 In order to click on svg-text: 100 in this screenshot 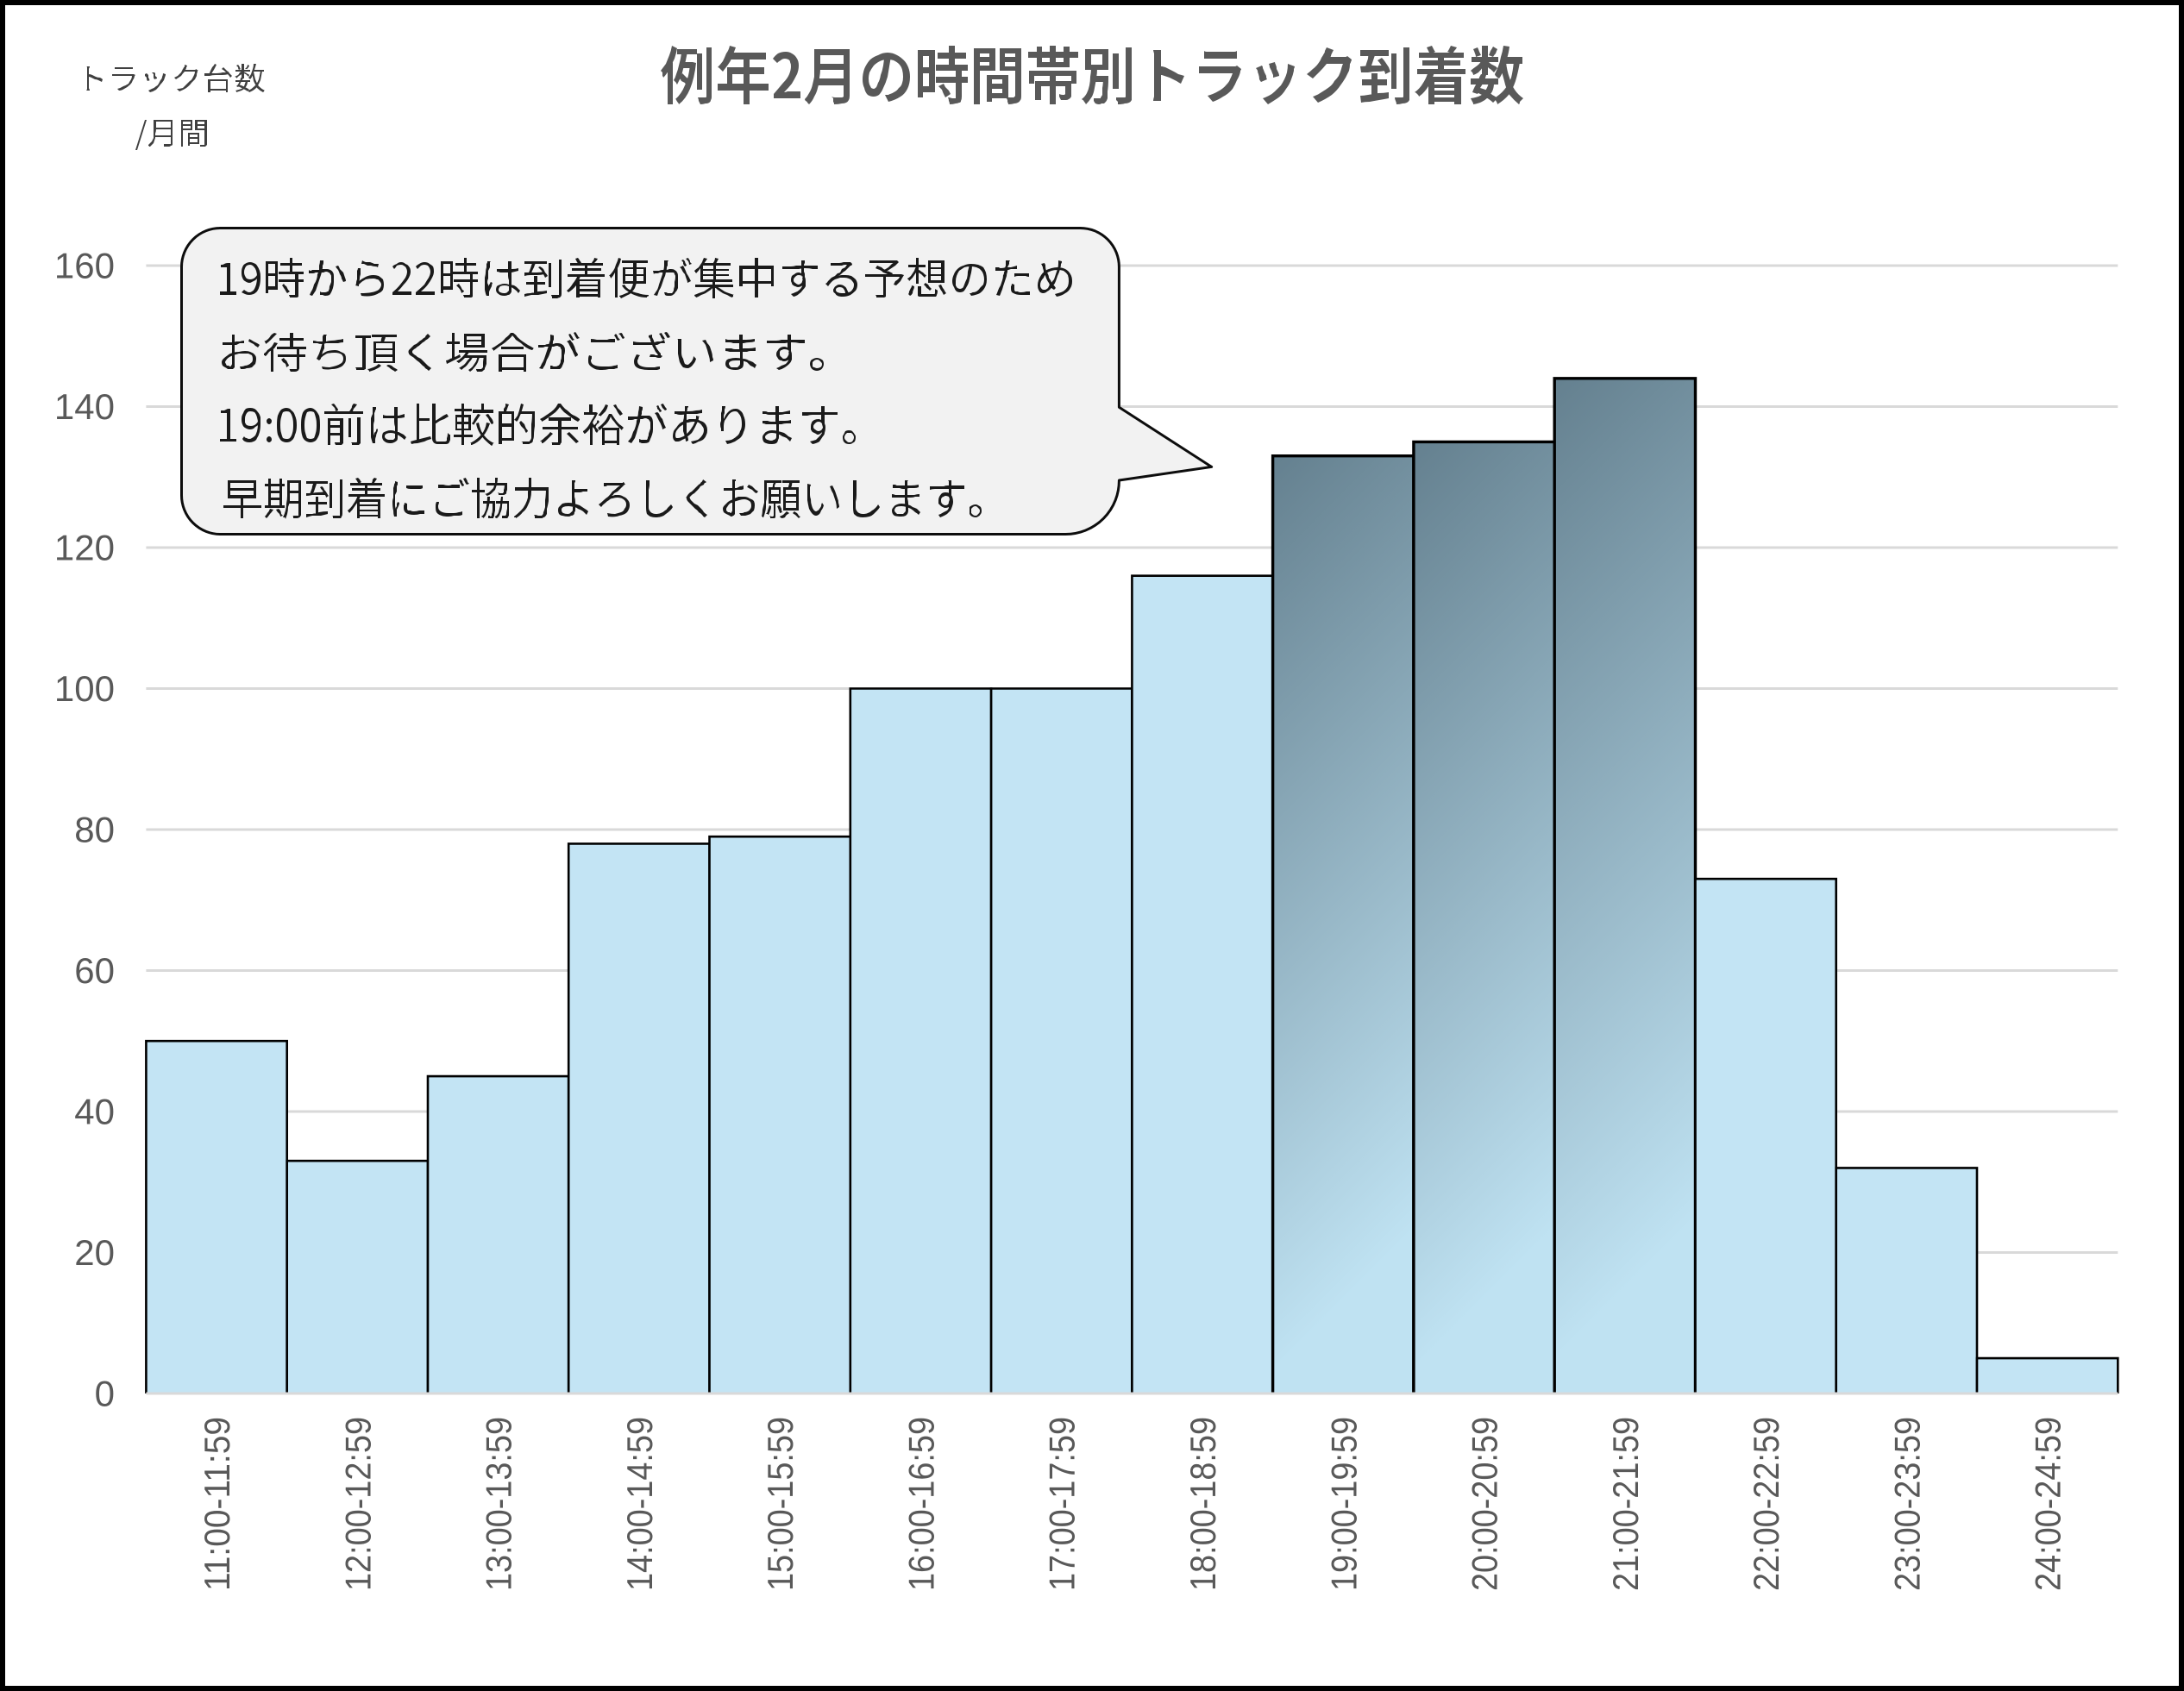, I will do `click(85, 688)`.